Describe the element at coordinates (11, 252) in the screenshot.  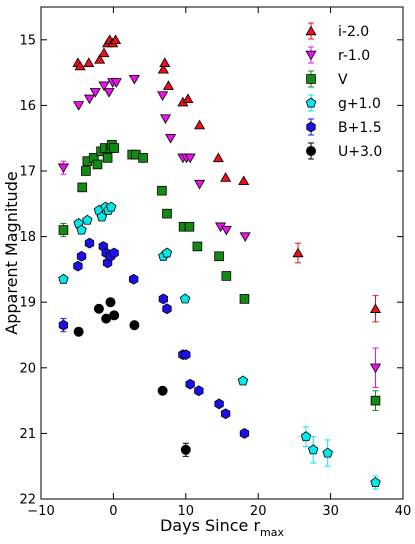
I see `y-axis-label: Apparent Magnitude` at that location.